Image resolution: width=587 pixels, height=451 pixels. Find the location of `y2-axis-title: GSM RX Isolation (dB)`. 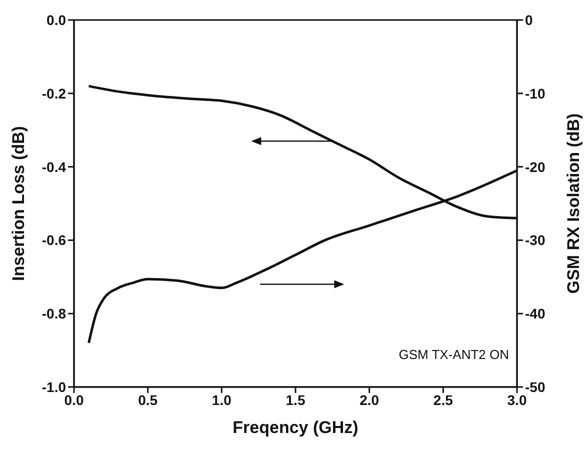

y2-axis-title: GSM RX Isolation (dB) is located at coordinates (574, 203).